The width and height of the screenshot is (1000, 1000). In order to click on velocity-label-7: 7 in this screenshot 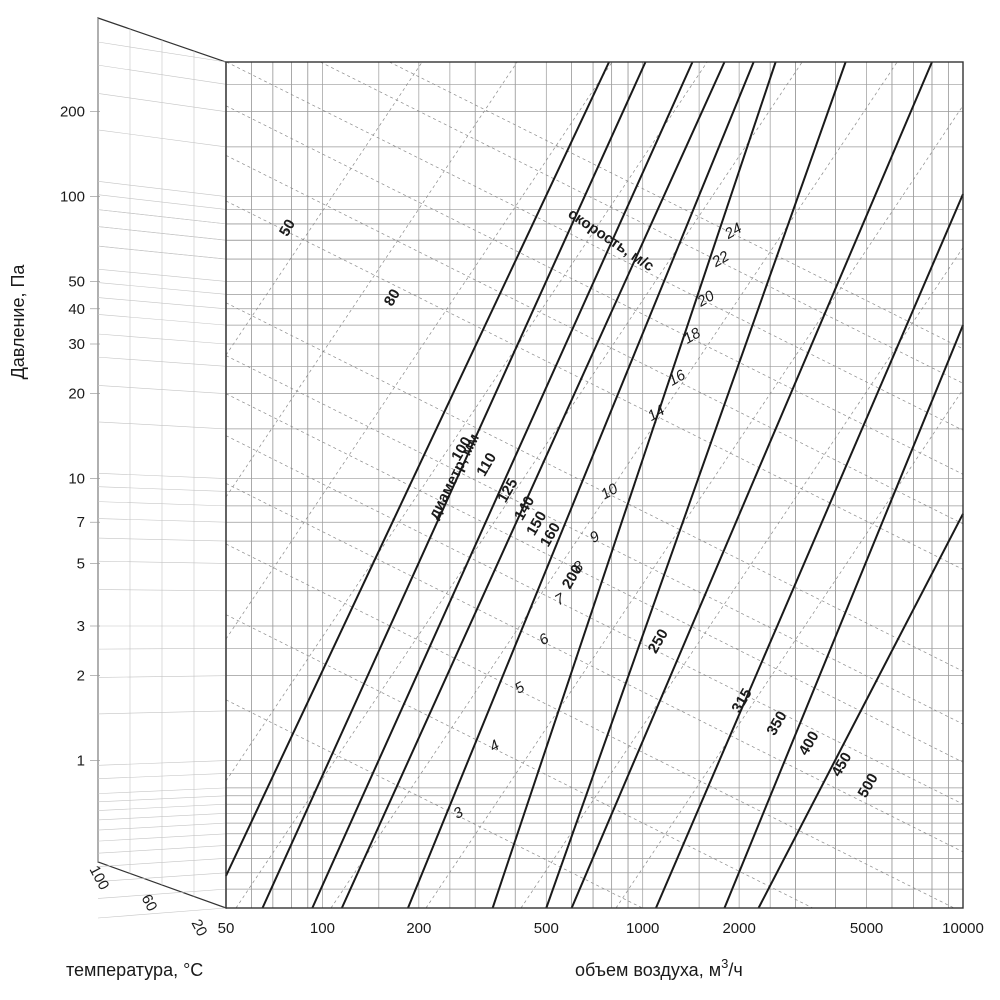, I will do `click(560, 599)`.